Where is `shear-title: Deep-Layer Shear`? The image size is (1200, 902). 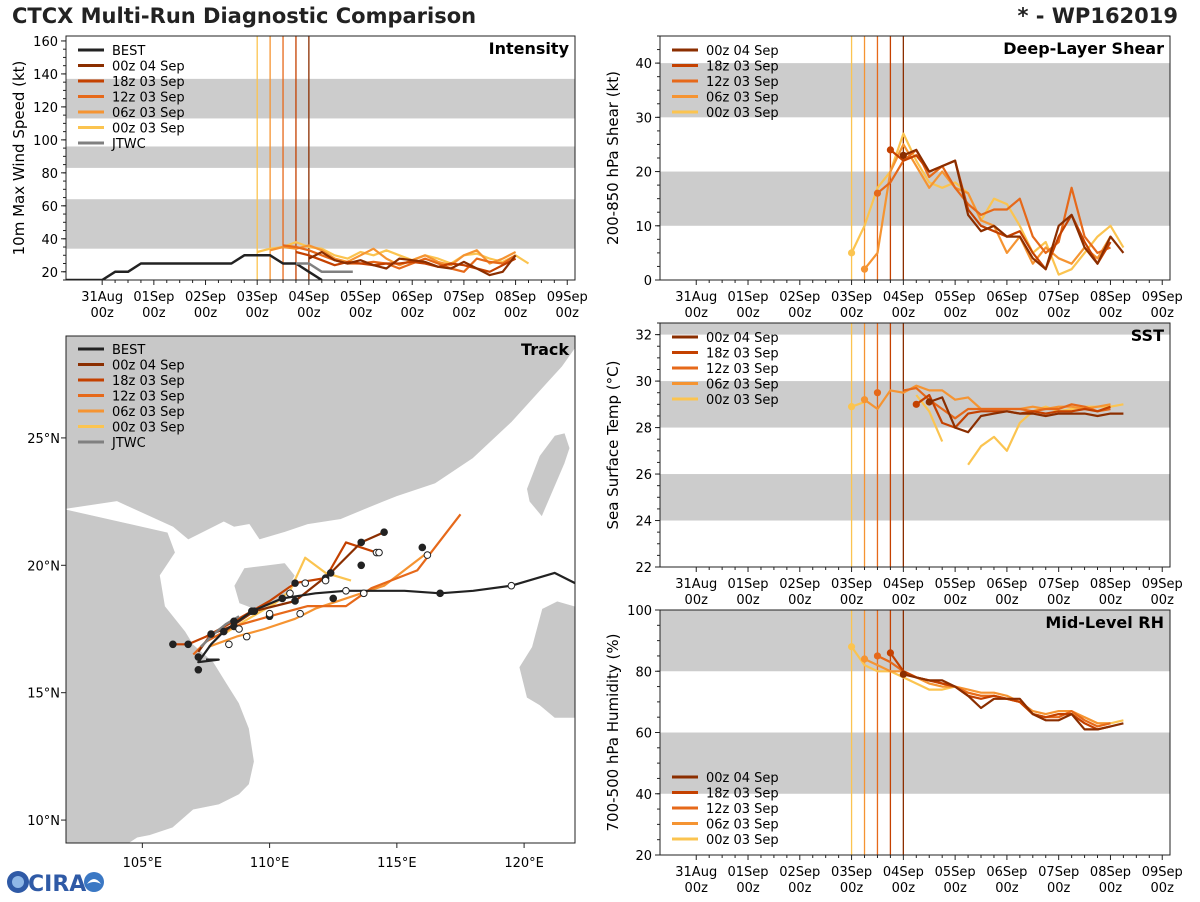 shear-title: Deep-Layer Shear is located at coordinates (1083, 48).